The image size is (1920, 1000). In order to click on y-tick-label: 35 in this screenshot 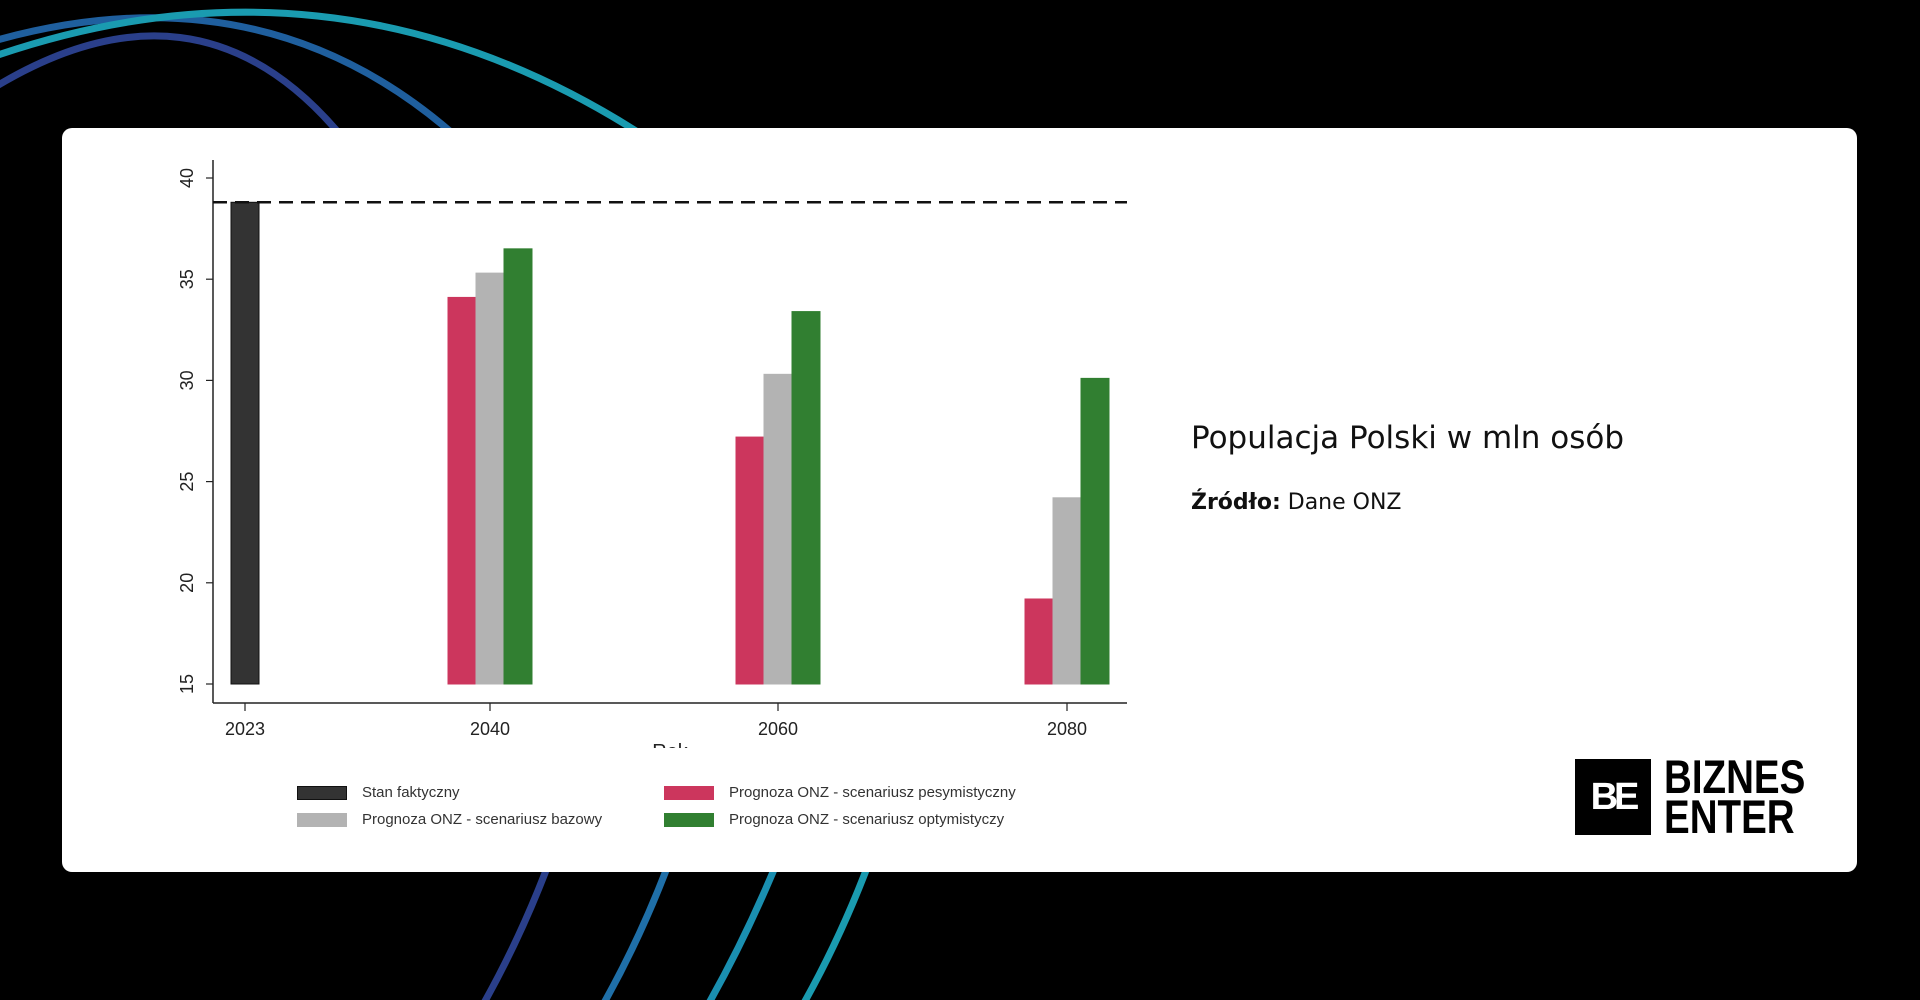, I will do `click(187, 279)`.